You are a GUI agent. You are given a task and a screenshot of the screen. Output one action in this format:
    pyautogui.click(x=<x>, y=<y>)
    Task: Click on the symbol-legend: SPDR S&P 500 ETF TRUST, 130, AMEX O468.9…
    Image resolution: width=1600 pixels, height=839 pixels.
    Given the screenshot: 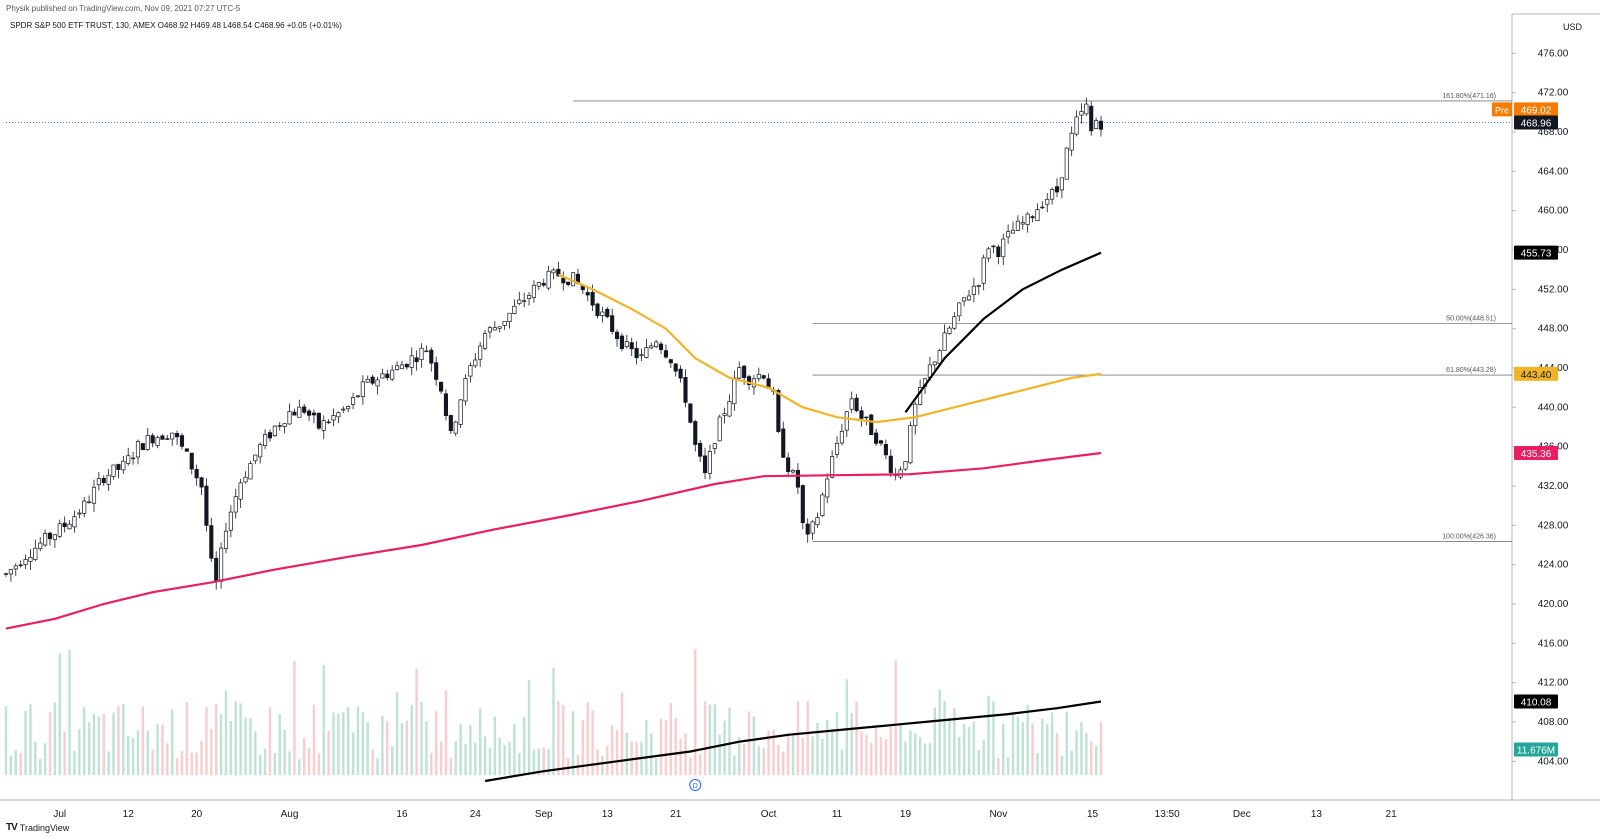 What is the action you would take?
    pyautogui.click(x=176, y=25)
    